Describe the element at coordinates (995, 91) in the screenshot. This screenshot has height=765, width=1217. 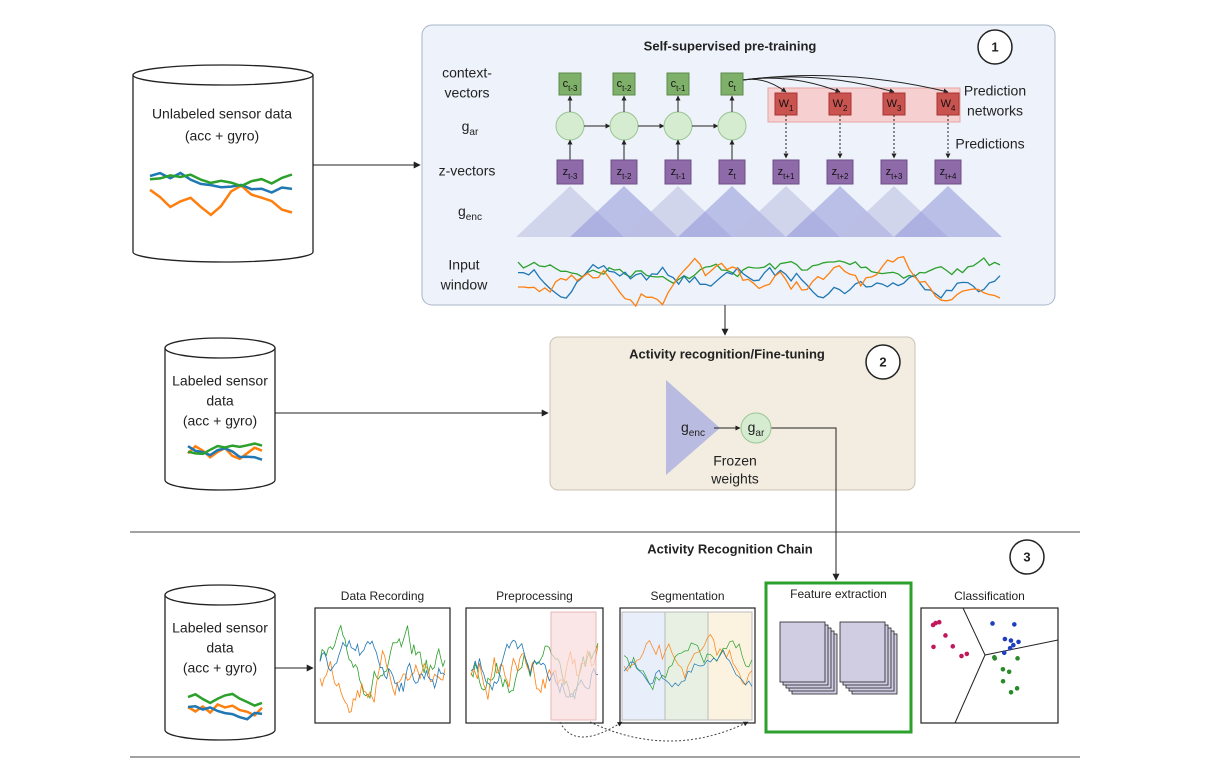
I see `side-label: Prediction` at that location.